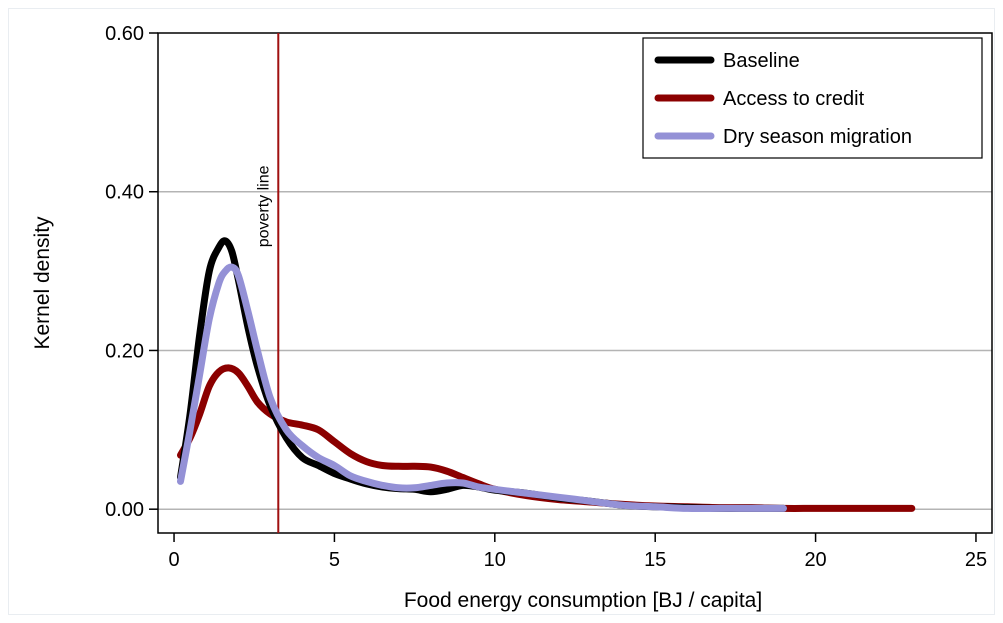 The width and height of the screenshot is (1003, 623). Describe the element at coordinates (42, 283) in the screenshot. I see `y-axis-title: Kernel density` at that location.